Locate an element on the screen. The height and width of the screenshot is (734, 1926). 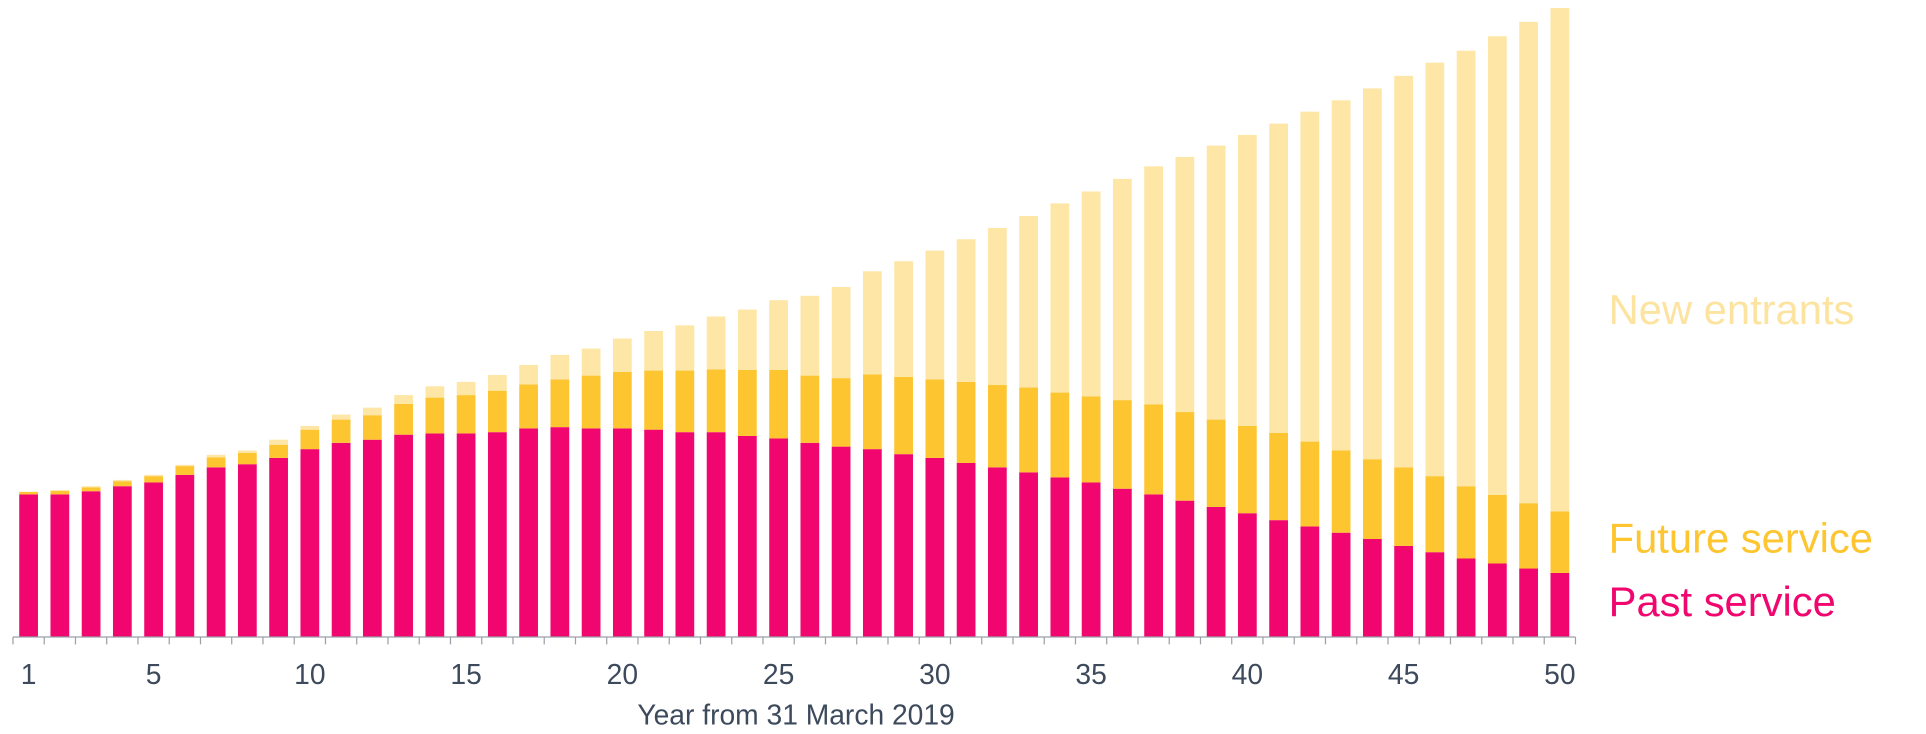
x-tick-label: 40 is located at coordinates (1247, 674).